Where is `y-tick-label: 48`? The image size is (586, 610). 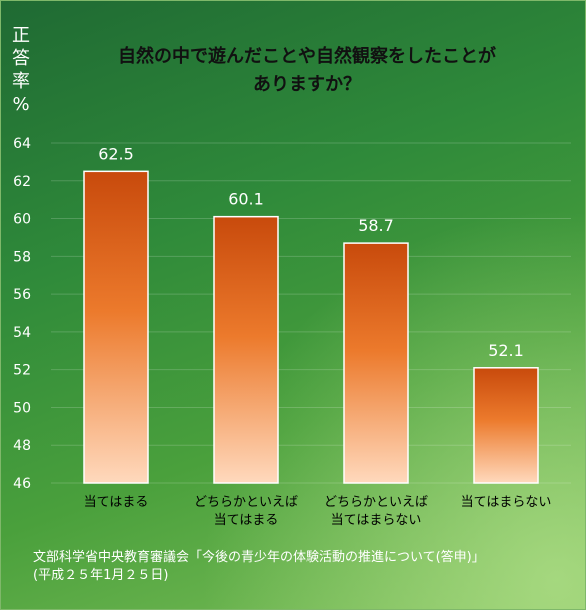
y-tick-label: 48 is located at coordinates (22, 446).